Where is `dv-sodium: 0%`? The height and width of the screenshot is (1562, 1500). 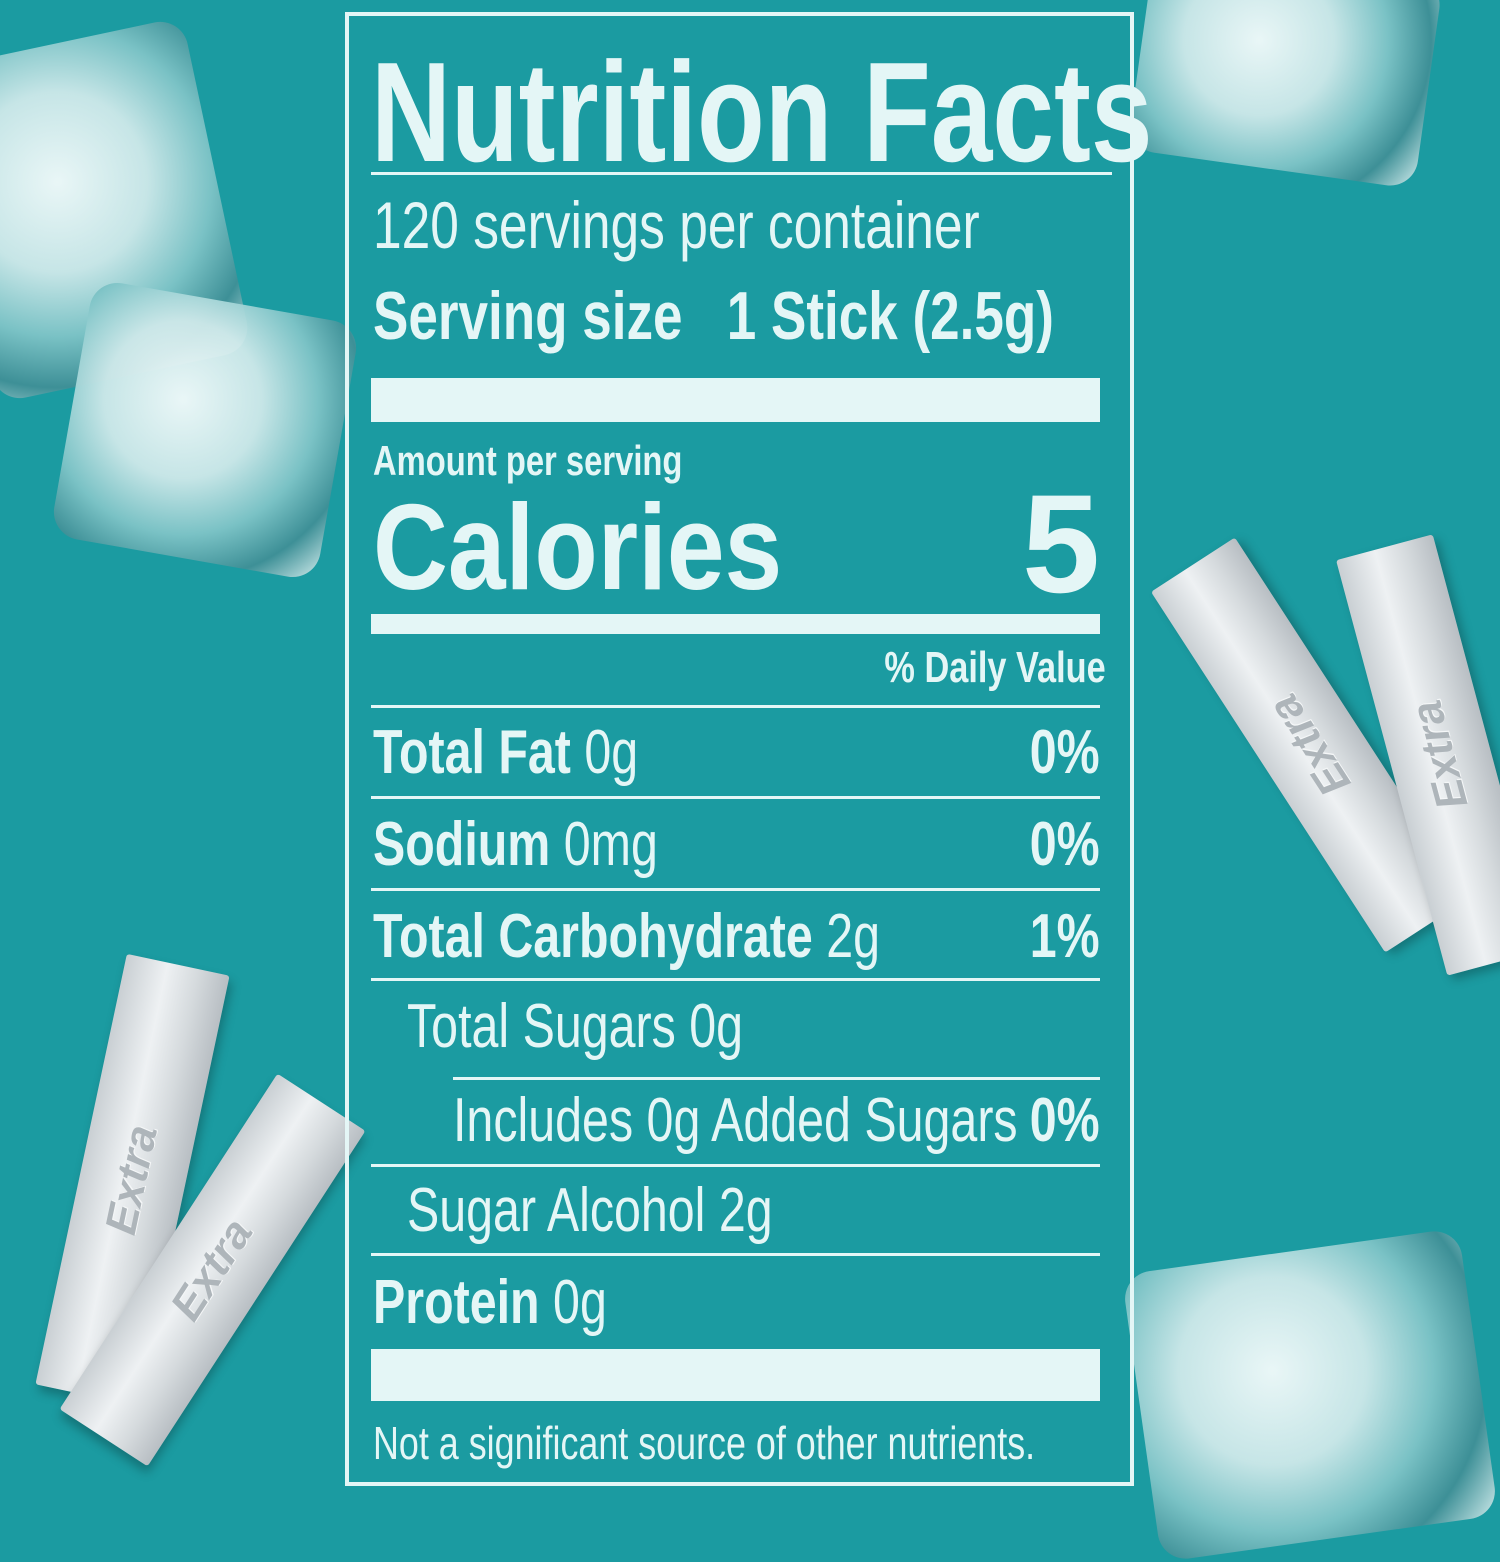 dv-sodium: 0% is located at coordinates (1065, 844).